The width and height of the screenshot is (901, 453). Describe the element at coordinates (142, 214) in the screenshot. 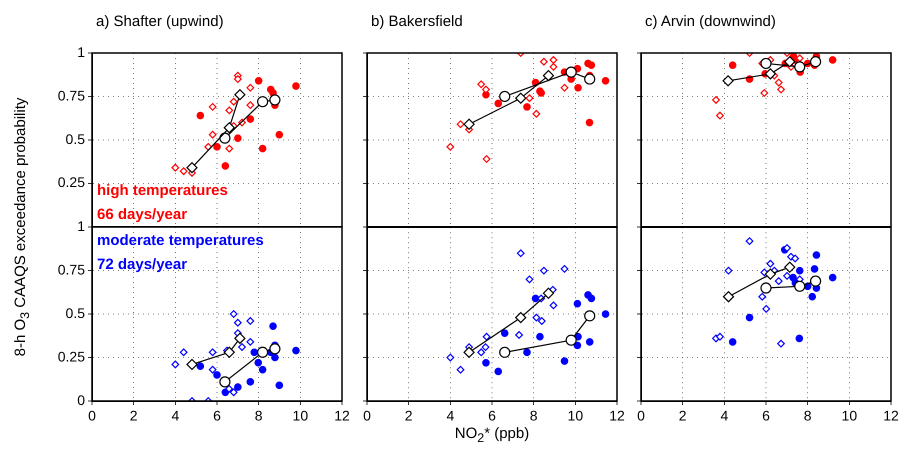

I see `annotation: 66 days/year` at that location.